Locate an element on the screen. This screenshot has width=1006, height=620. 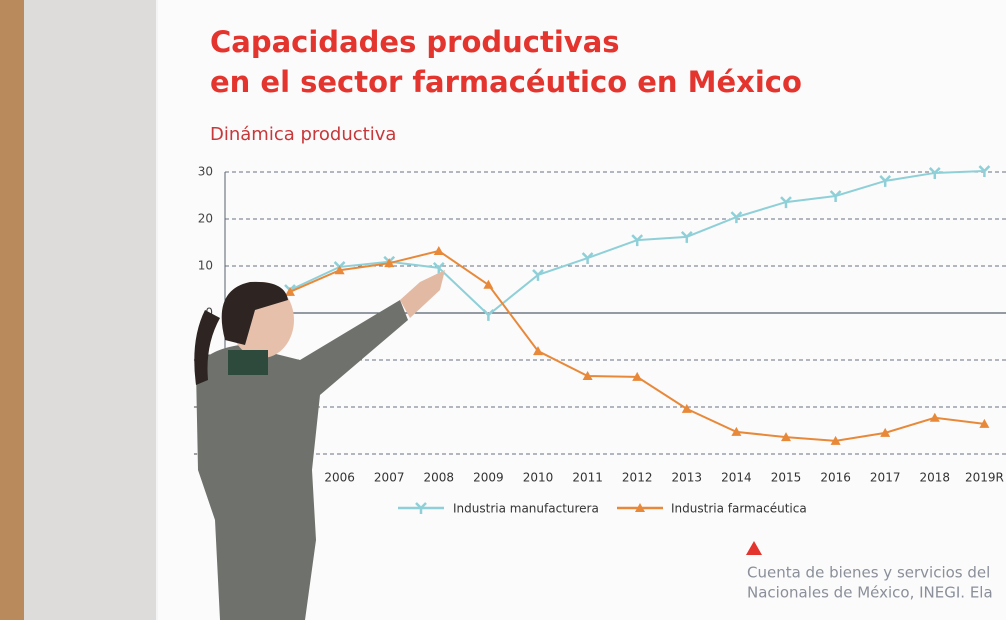
x-tick-label: 2016 is located at coordinates (835, 478).